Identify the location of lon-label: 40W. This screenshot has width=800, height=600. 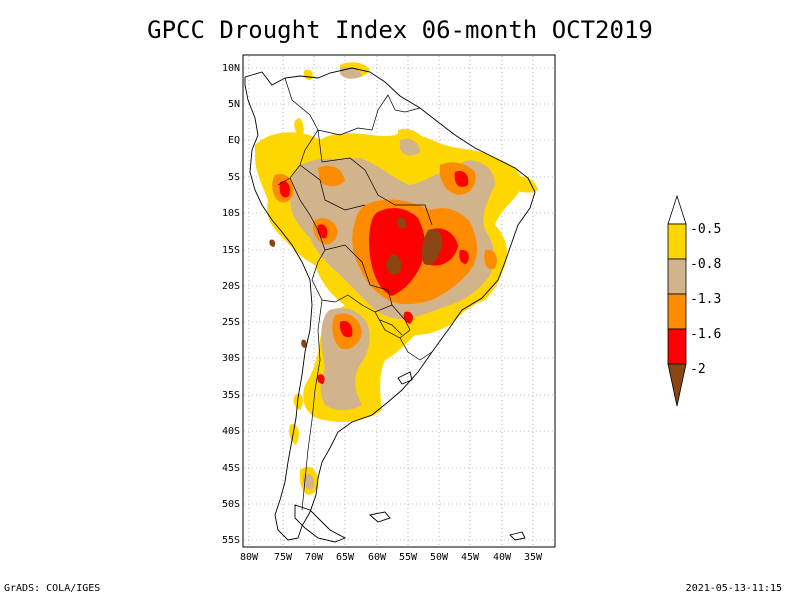
(502, 557).